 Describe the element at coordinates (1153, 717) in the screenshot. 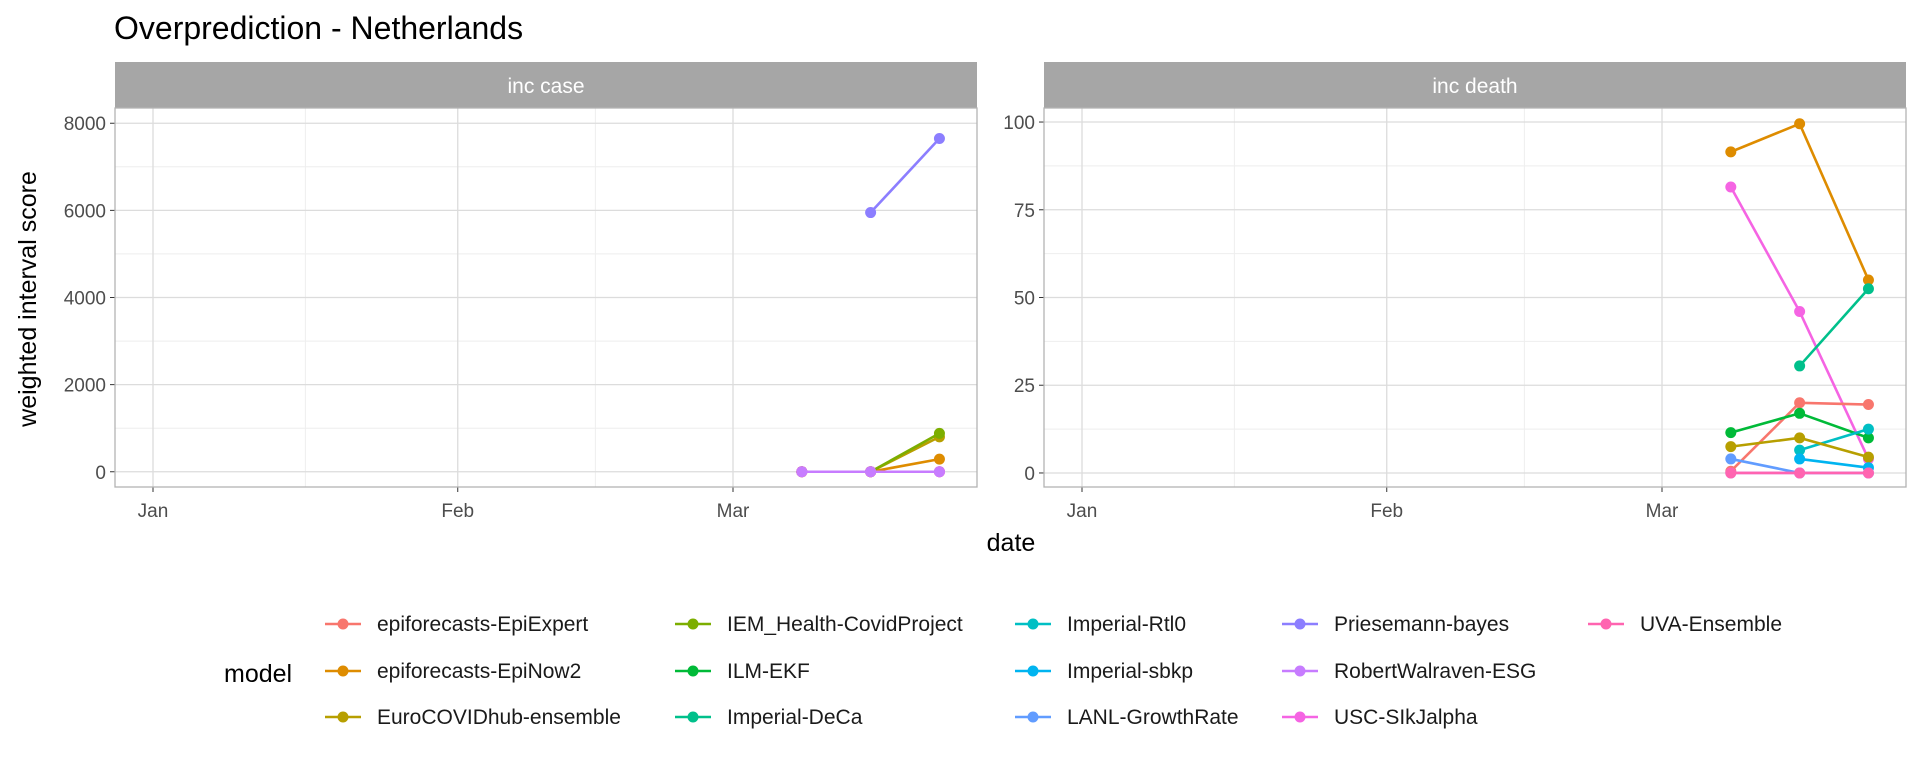

I see `legend-label: LANL-GrowthRate` at that location.